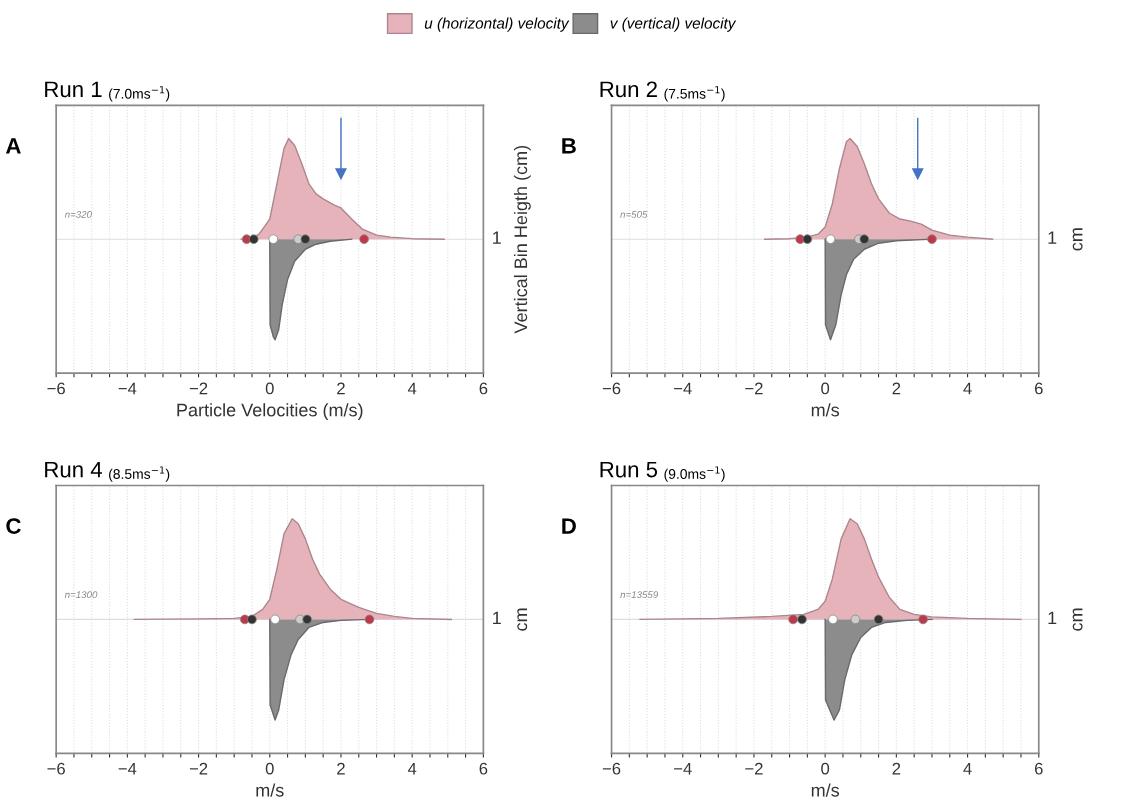  I want to click on legend-label: u (horizontal) velocity, so click(497, 24).